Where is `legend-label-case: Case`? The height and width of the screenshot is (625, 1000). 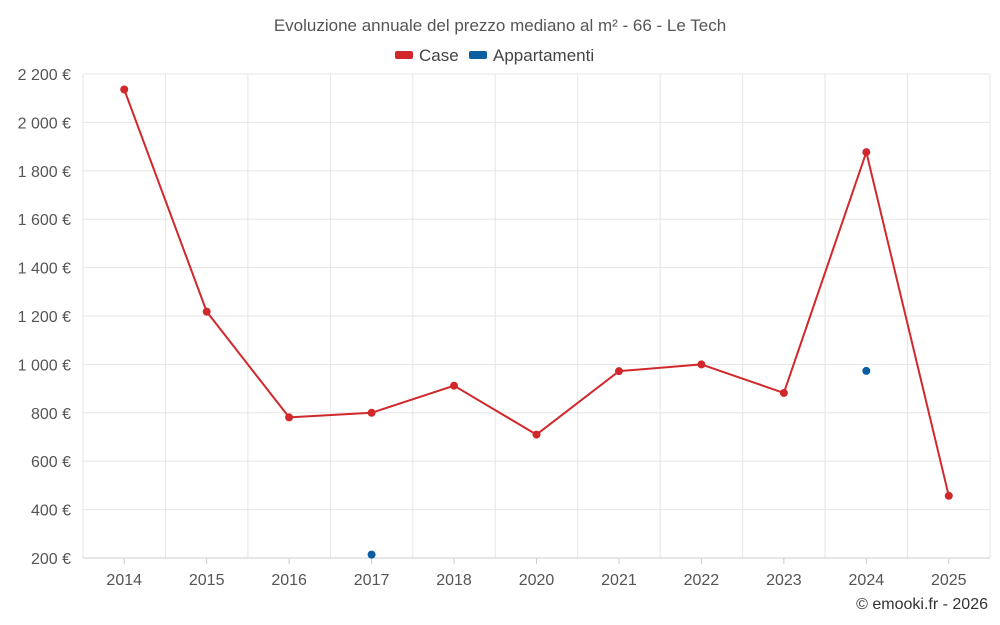 legend-label-case: Case is located at coordinates (439, 55).